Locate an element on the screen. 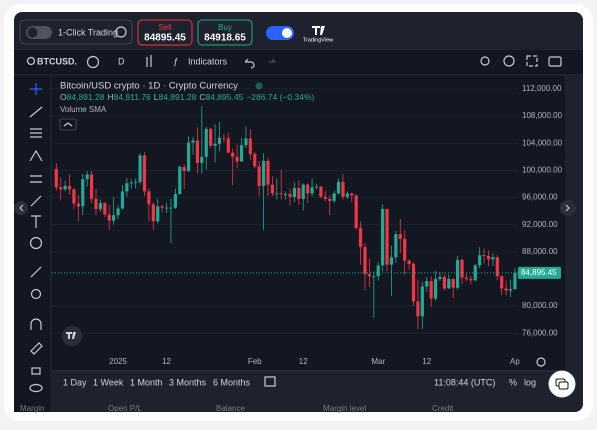  tv-logo-text: TradingView is located at coordinates (318, 40).